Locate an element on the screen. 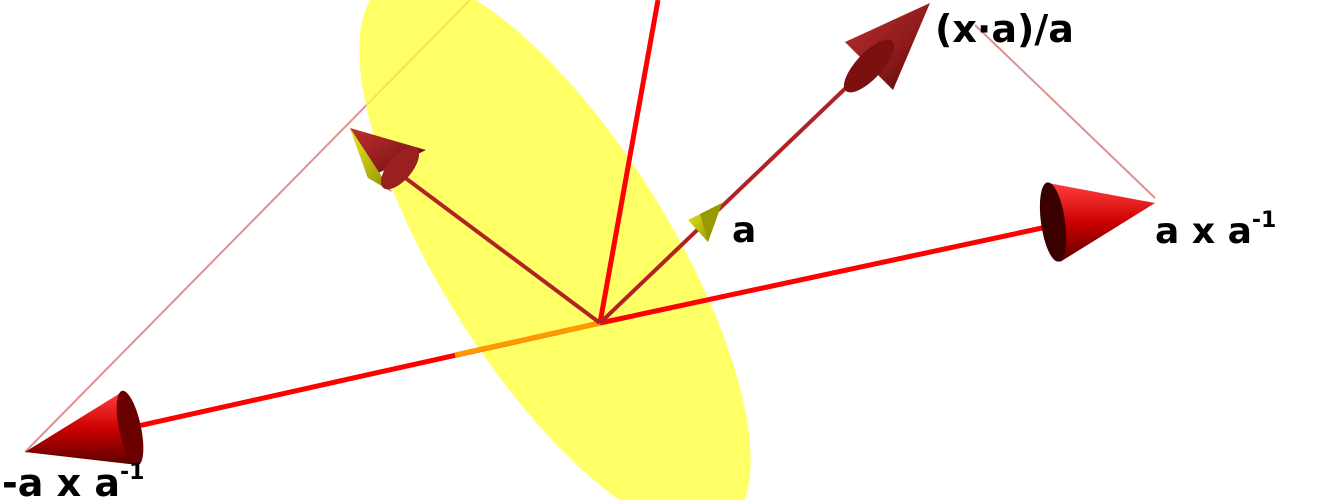 This screenshot has height=500, width=1320. label-cross-main: a x a-1 is located at coordinates (1215, 230).